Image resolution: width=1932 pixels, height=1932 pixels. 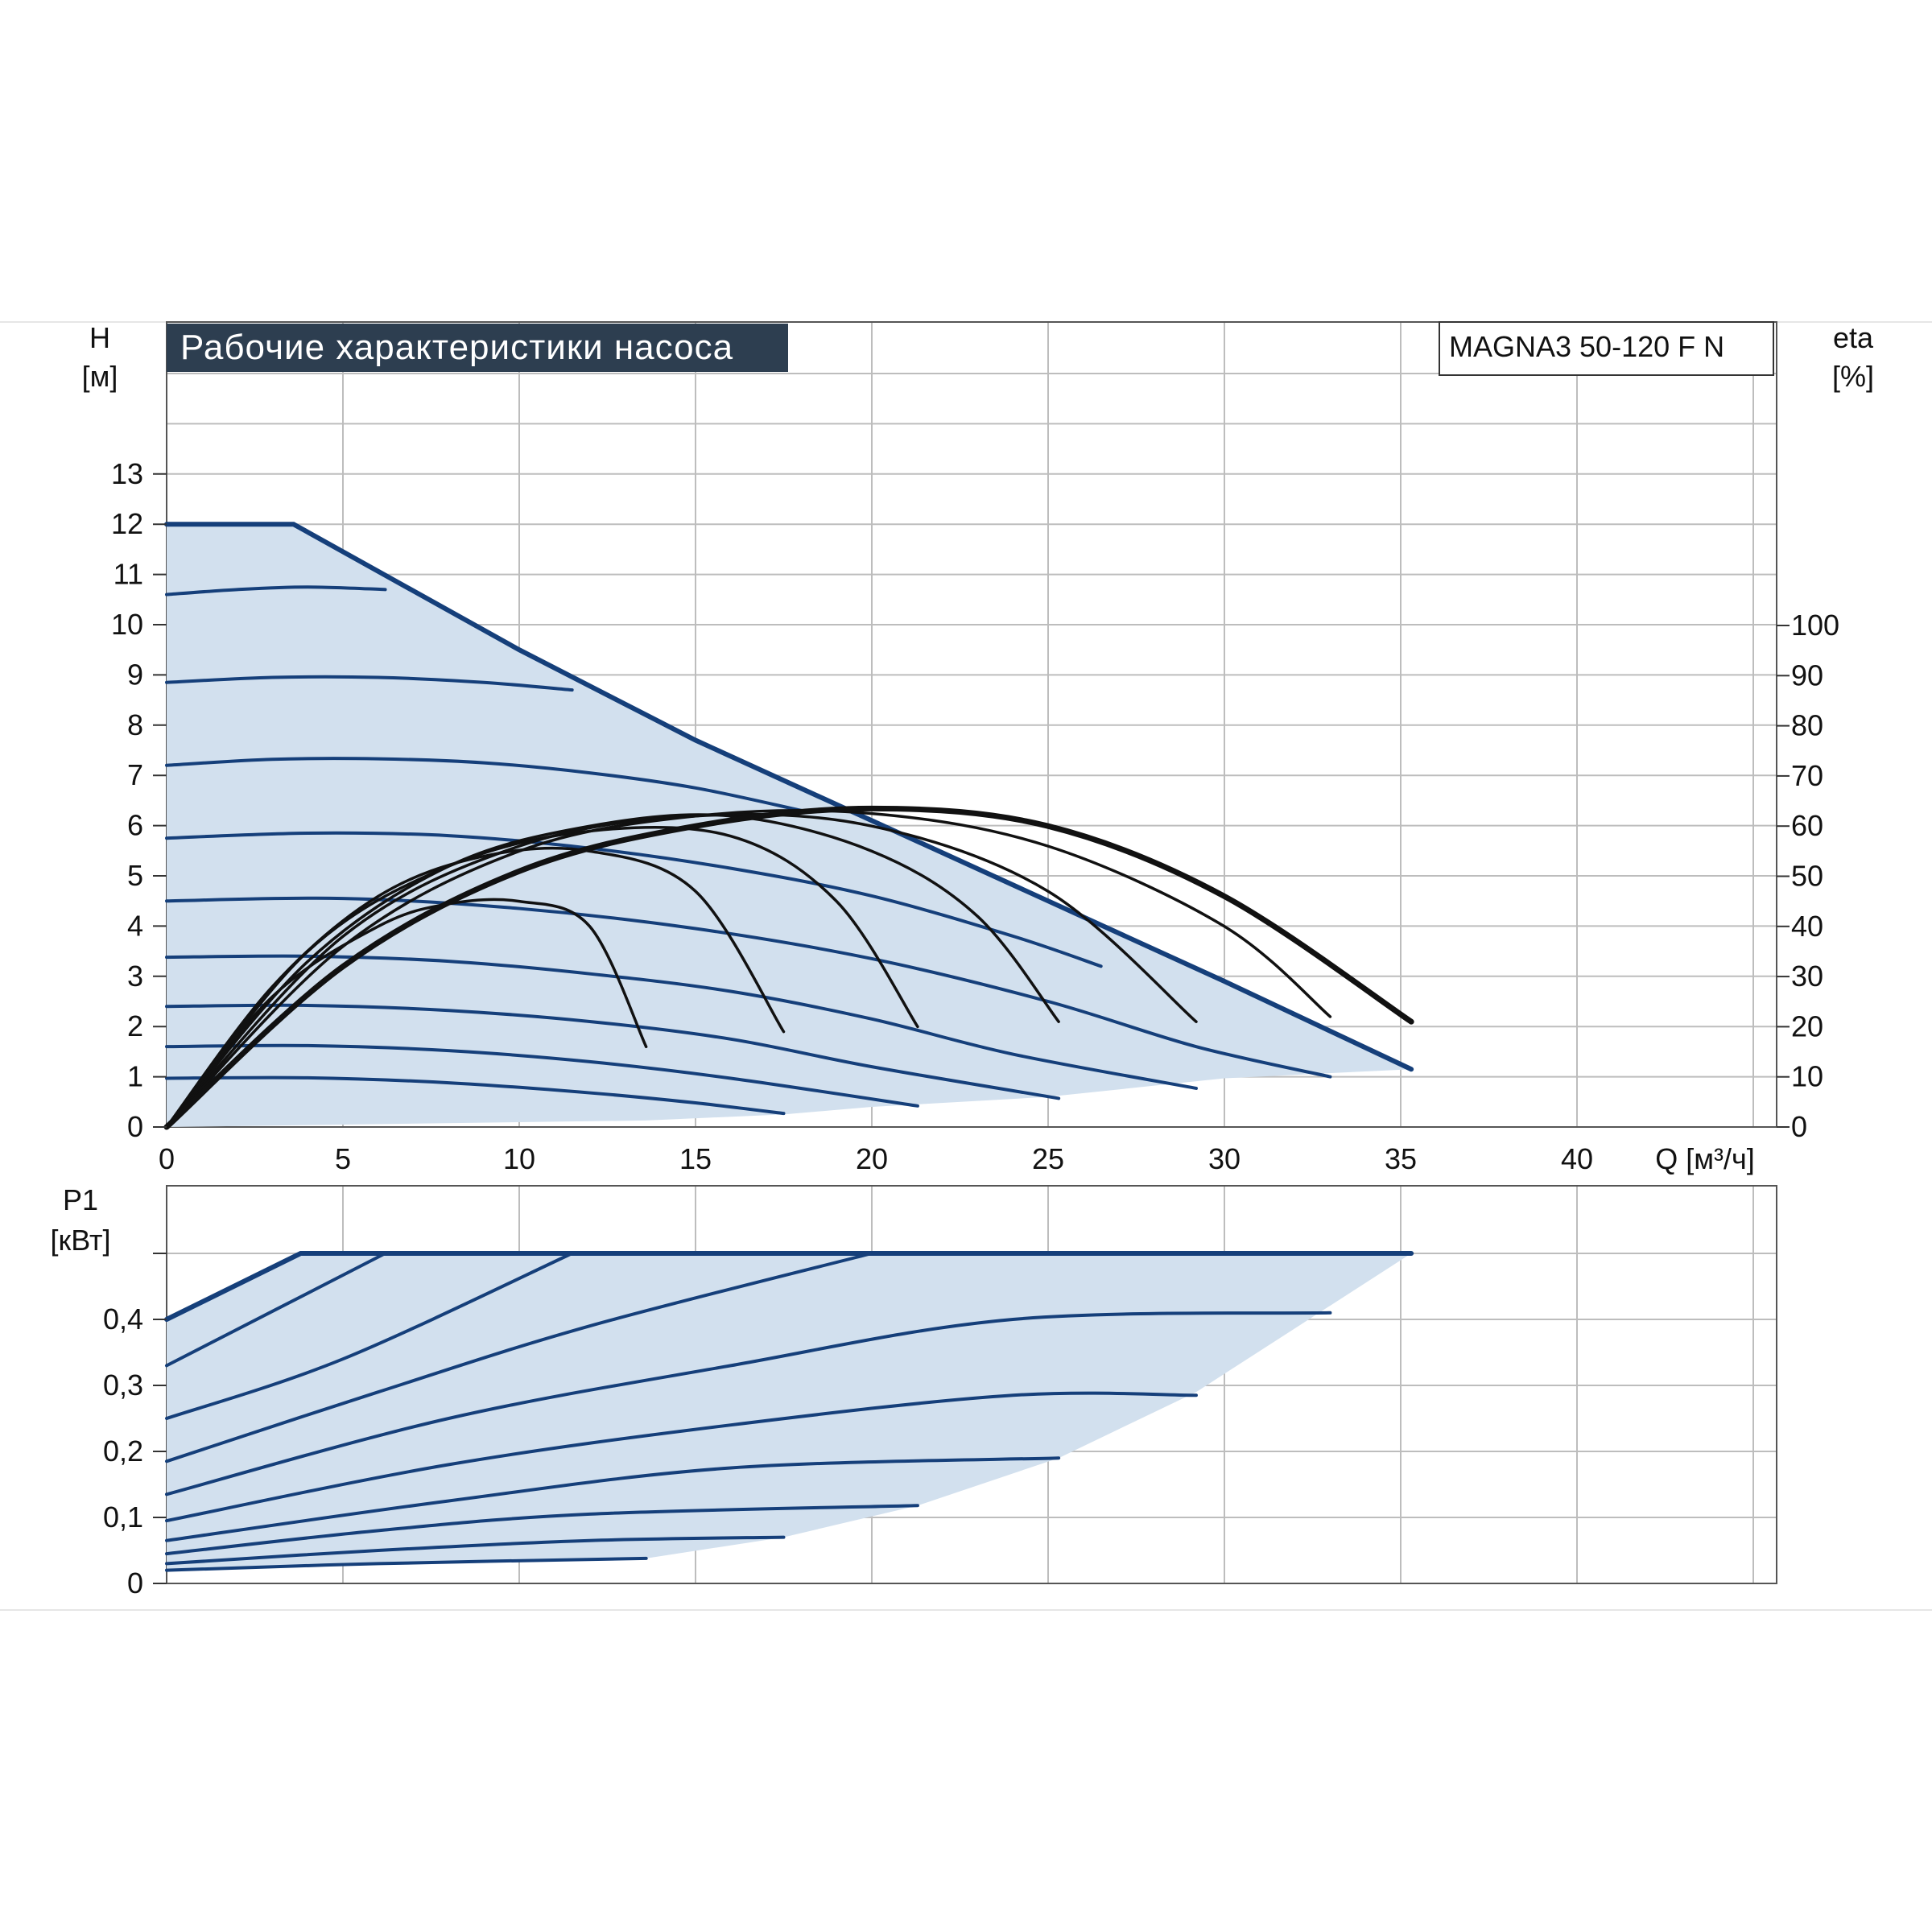 I want to click on head-tick-label: 6, so click(x=135, y=825).